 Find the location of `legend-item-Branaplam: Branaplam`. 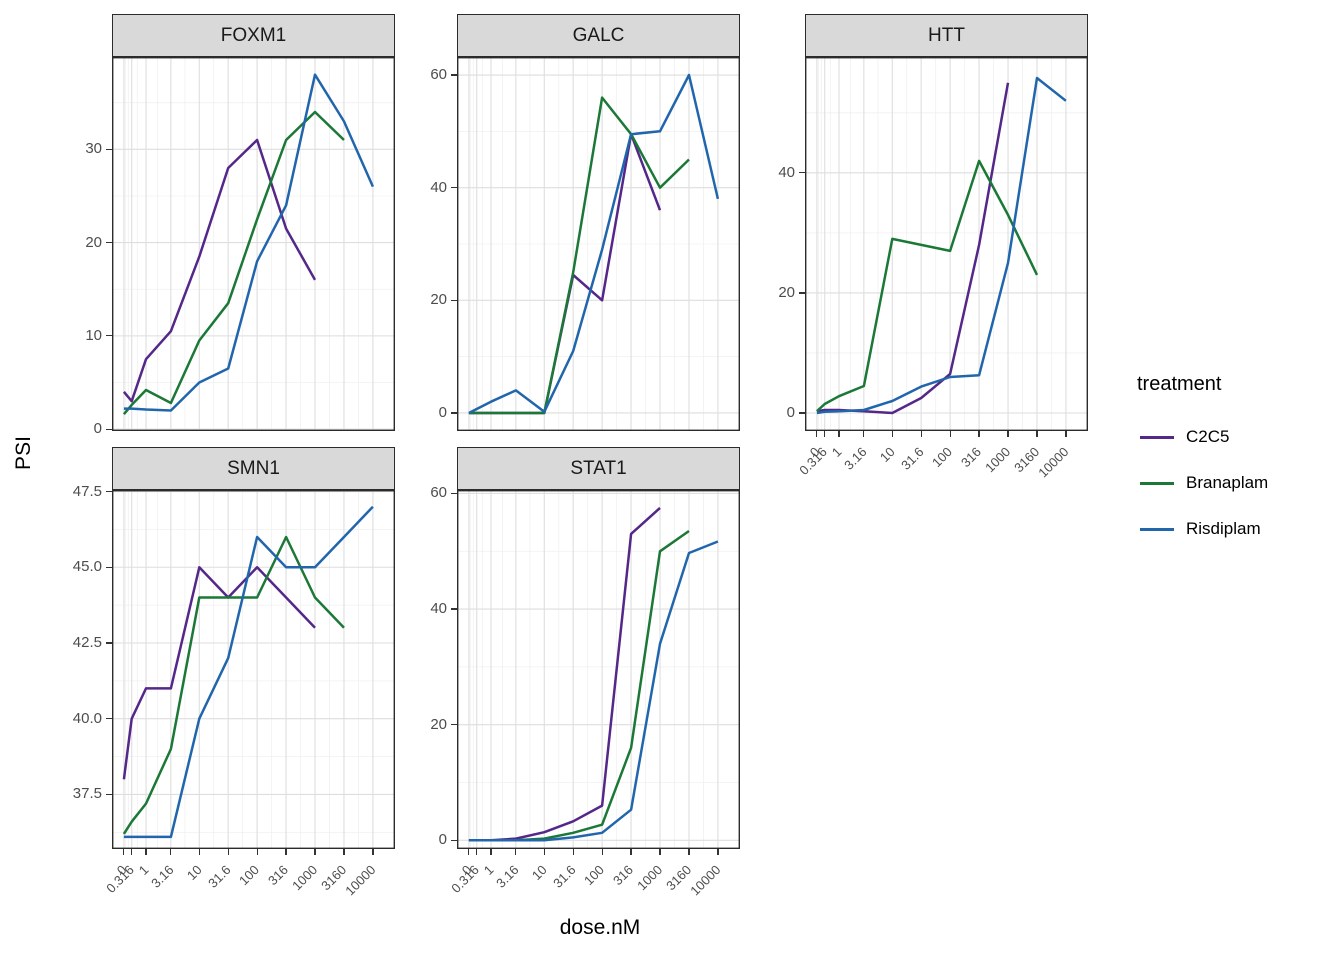

legend-item-Branaplam: Branaplam is located at coordinates (1236, 483).